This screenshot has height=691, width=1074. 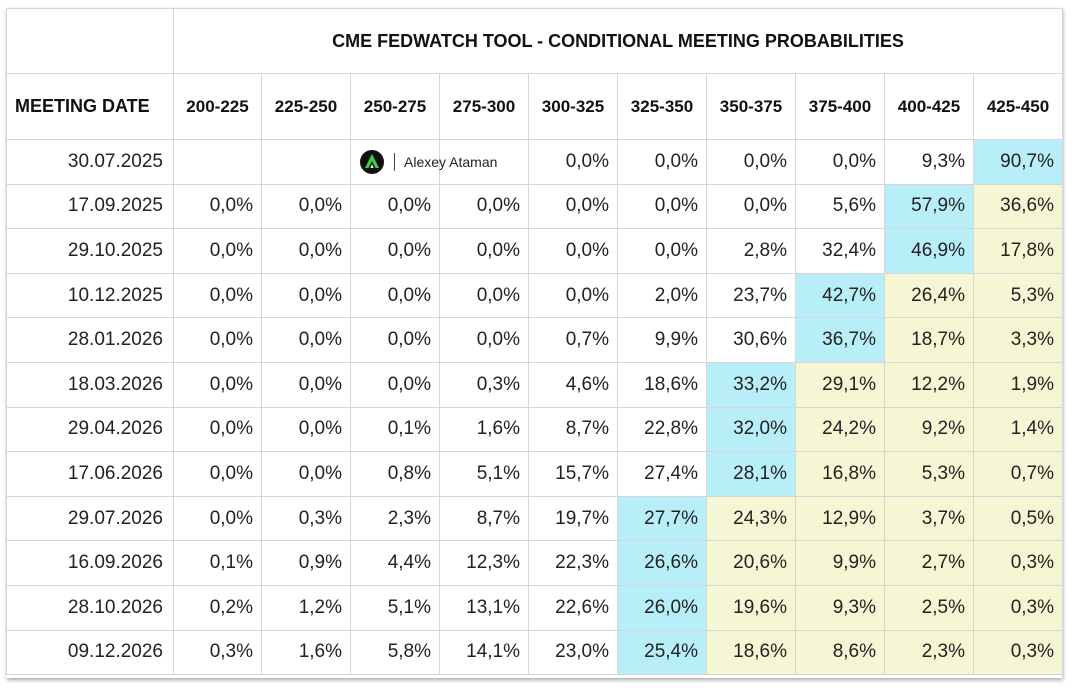 What do you see at coordinates (90, 563) in the screenshot?
I see `meeting-date-cell: 16.09.2026` at bounding box center [90, 563].